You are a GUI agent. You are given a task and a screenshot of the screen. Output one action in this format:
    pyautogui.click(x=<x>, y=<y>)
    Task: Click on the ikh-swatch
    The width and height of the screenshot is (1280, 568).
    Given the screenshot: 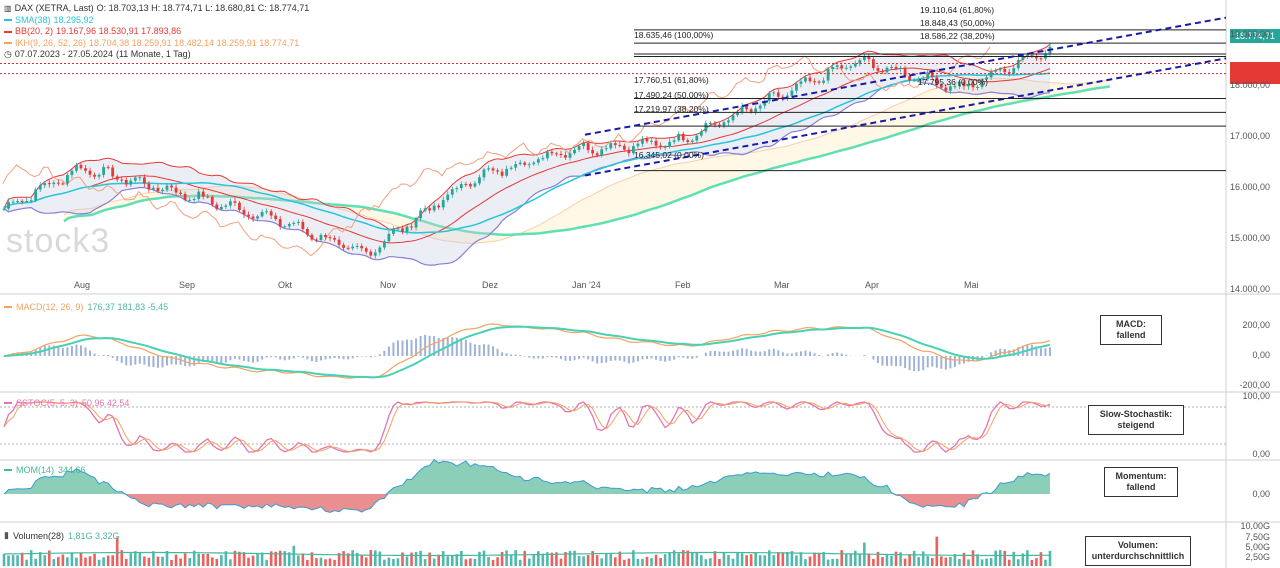 What is the action you would take?
    pyautogui.click(x=8, y=43)
    